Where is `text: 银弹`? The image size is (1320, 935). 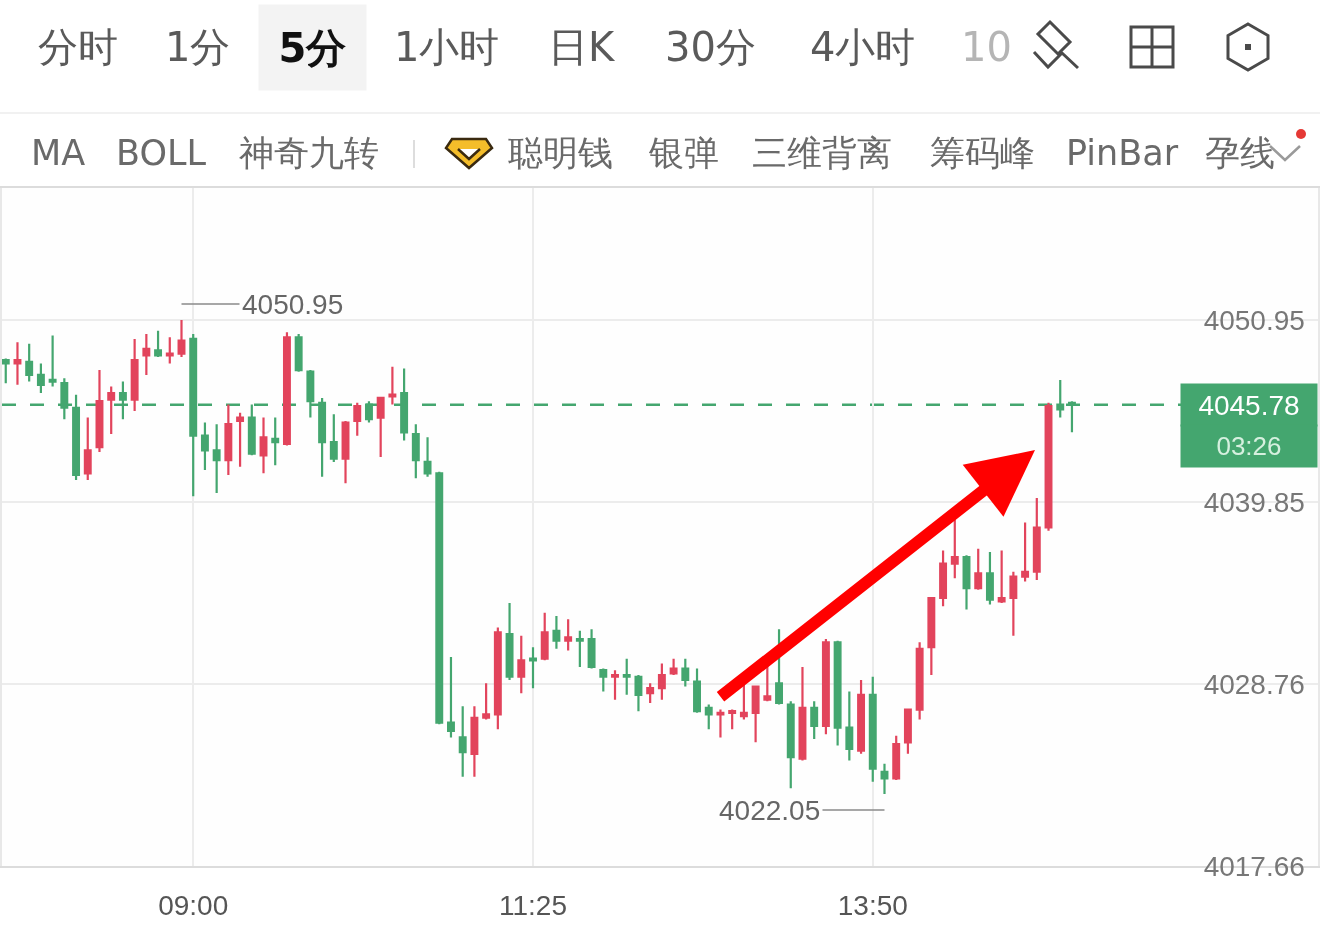 text: 银弹 is located at coordinates (683, 153).